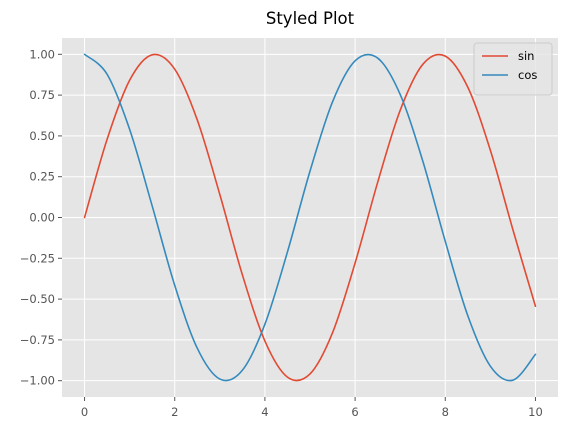  What do you see at coordinates (84, 412) in the screenshot?
I see `x-tick-label: 0` at bounding box center [84, 412].